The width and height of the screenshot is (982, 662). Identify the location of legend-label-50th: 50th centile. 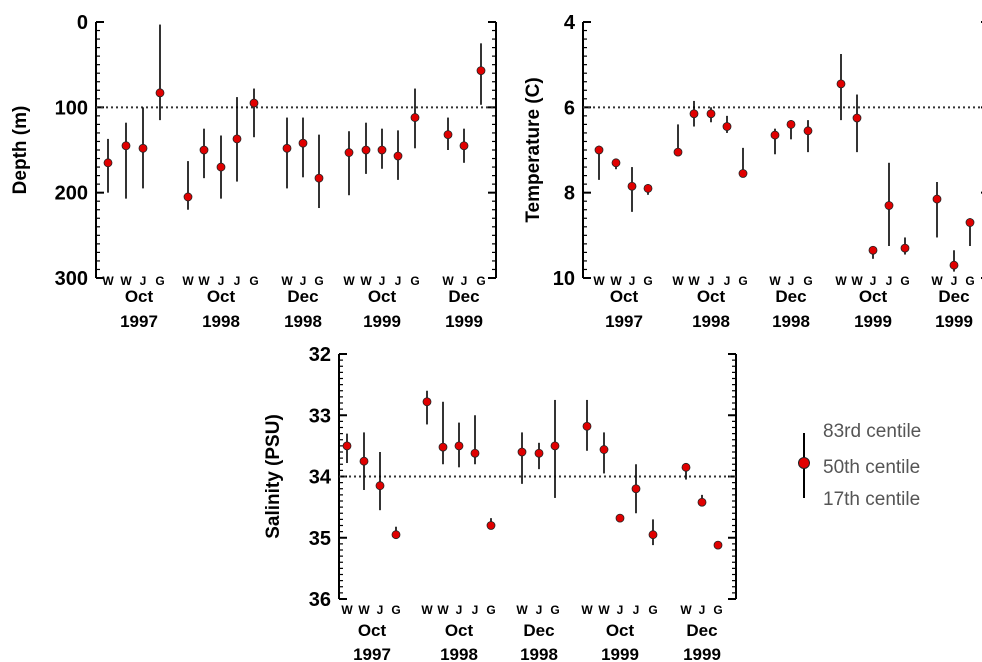
(871, 467).